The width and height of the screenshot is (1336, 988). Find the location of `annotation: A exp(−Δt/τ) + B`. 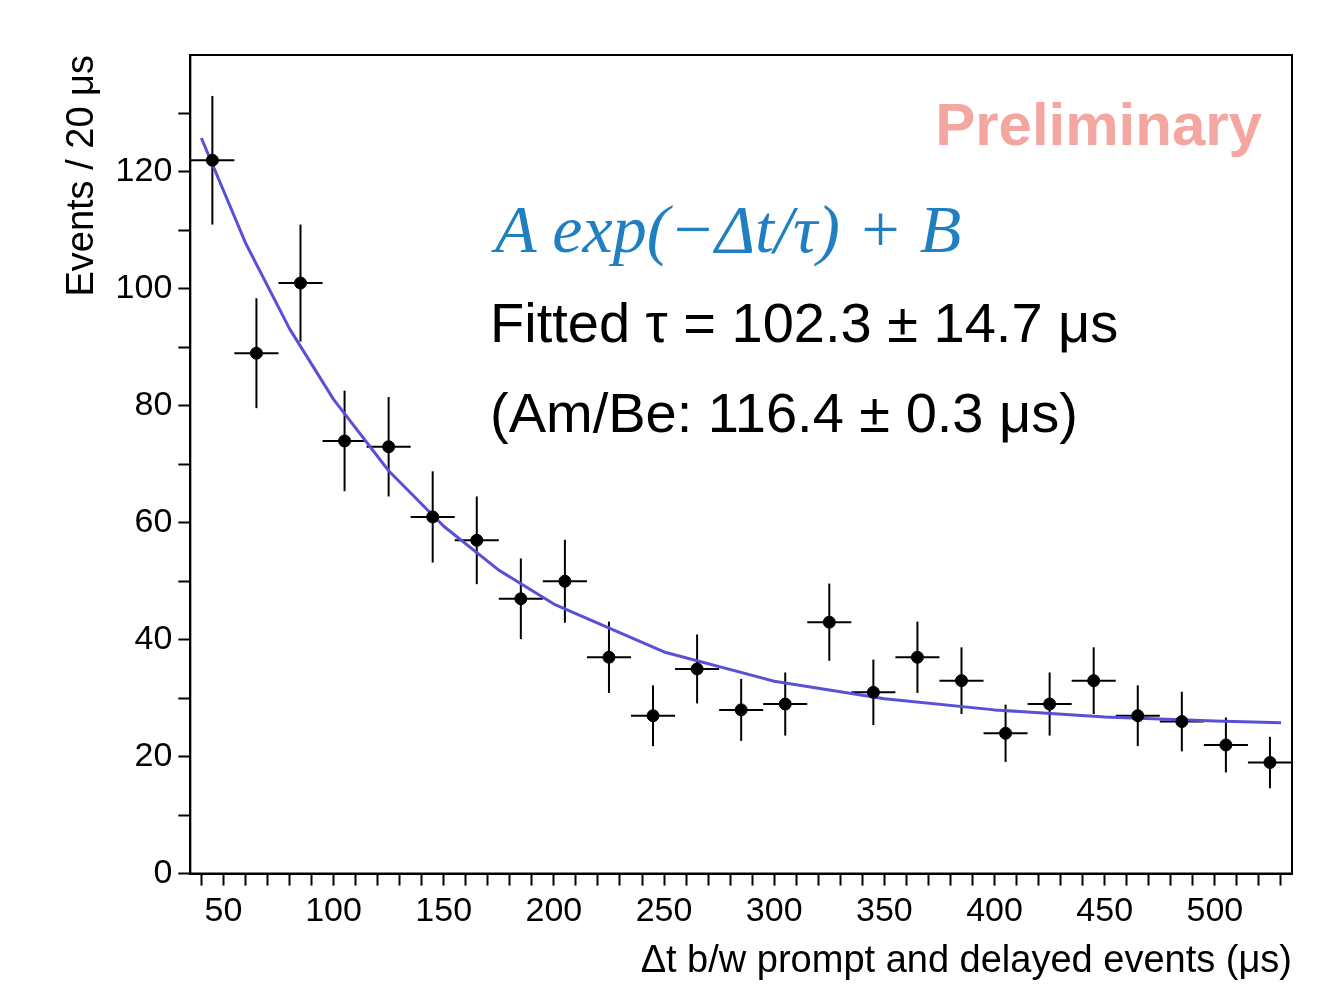

annotation: A exp(−Δt/τ) + B is located at coordinates (726, 229).